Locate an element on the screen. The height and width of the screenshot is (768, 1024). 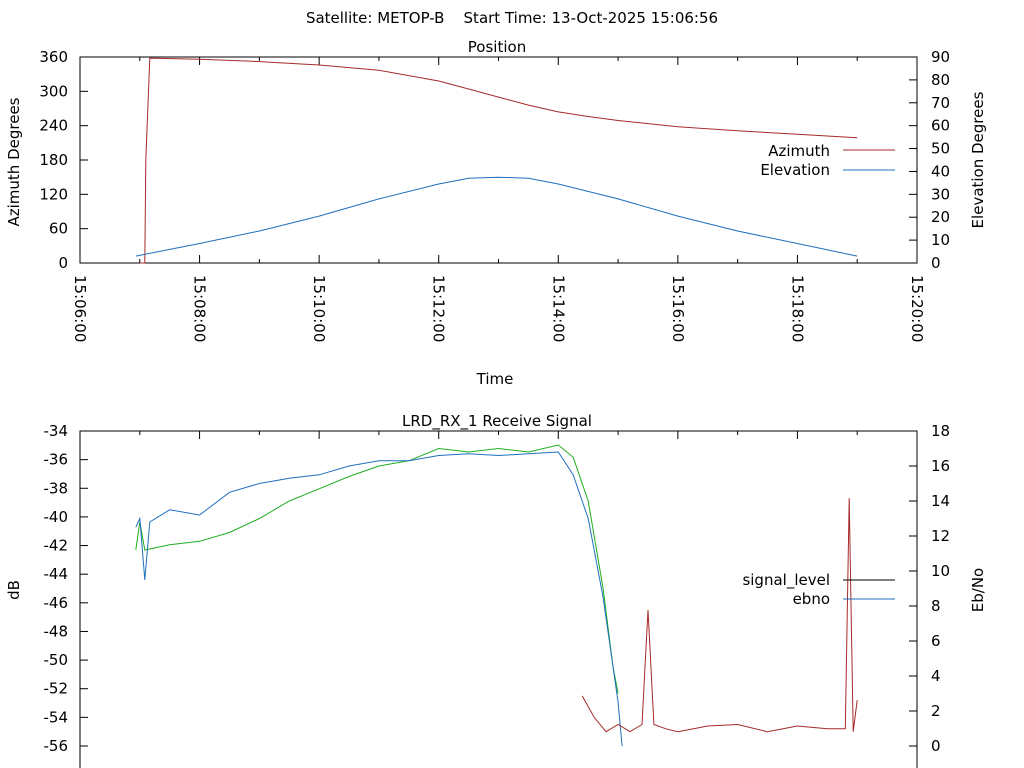
y2-tick-label: 12 is located at coordinates (940, 536).